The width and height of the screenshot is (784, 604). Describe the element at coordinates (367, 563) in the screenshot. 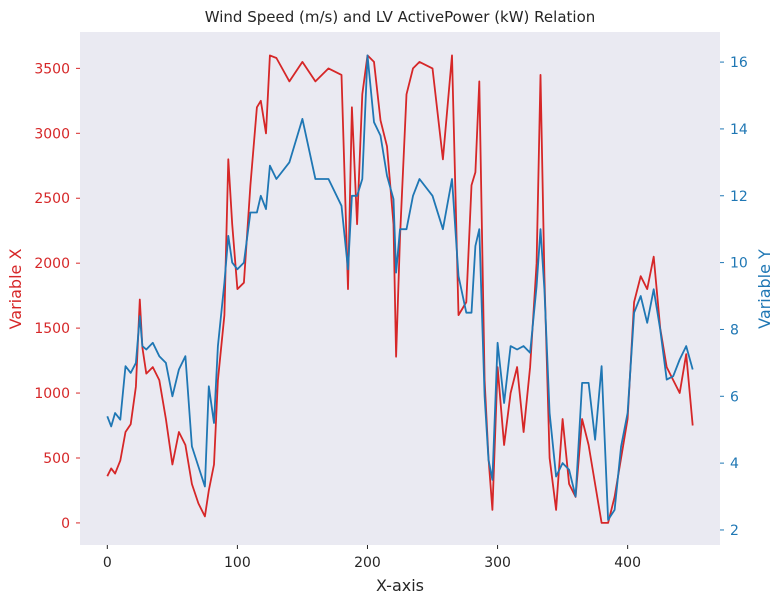

I see `x-tick-label: 200` at that location.